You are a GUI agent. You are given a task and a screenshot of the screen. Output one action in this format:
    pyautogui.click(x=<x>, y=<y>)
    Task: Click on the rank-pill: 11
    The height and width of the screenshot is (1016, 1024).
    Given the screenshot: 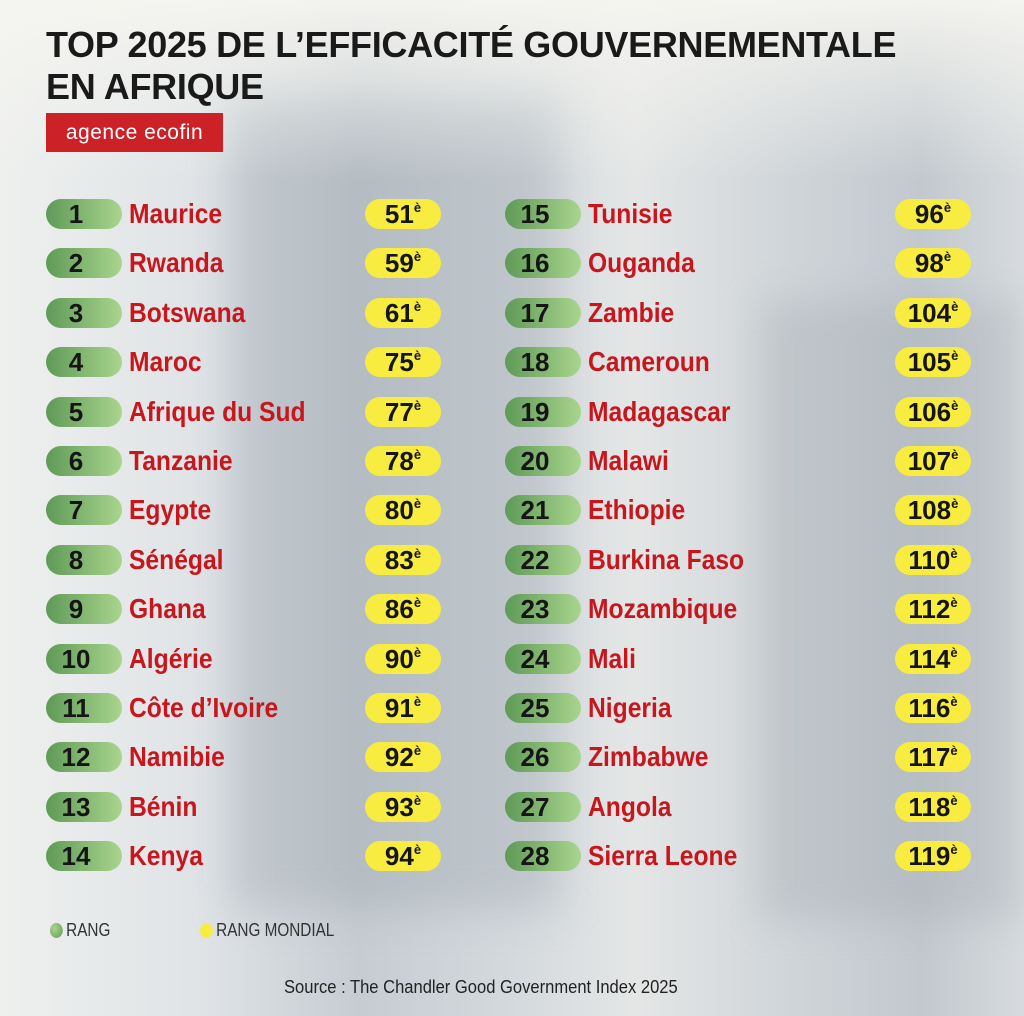 What is the action you would take?
    pyautogui.click(x=84, y=708)
    